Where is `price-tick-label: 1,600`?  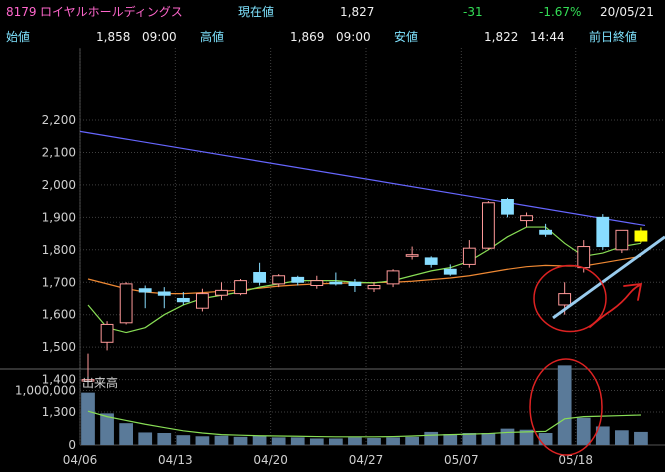
price-tick-label: 1,600 is located at coordinates (59, 315).